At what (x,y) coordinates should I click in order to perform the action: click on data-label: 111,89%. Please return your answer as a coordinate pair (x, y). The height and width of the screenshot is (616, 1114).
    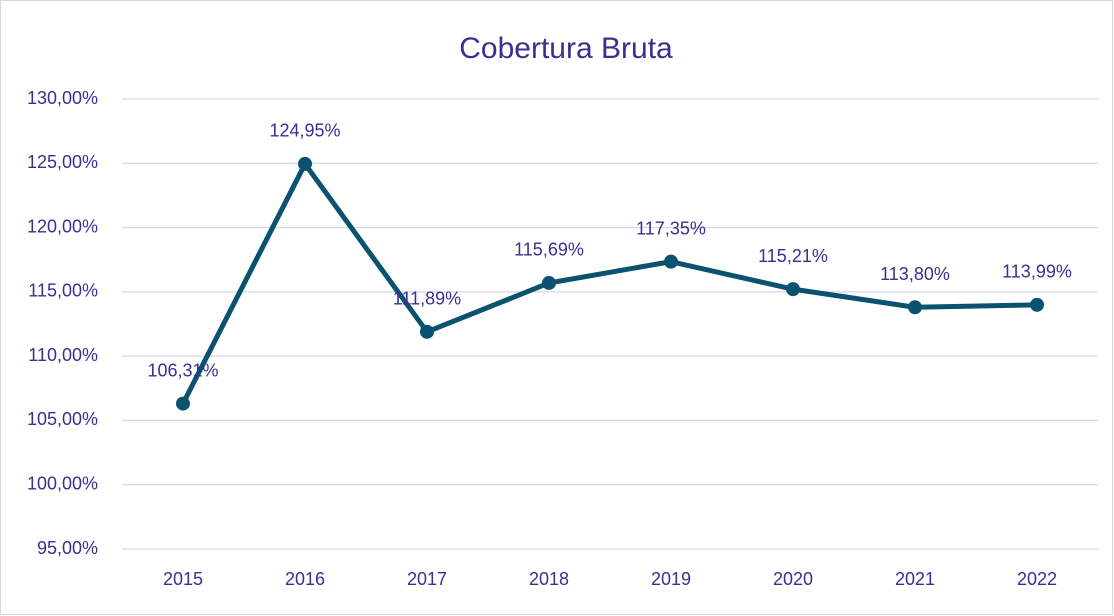
    Looking at the image, I should click on (427, 299).